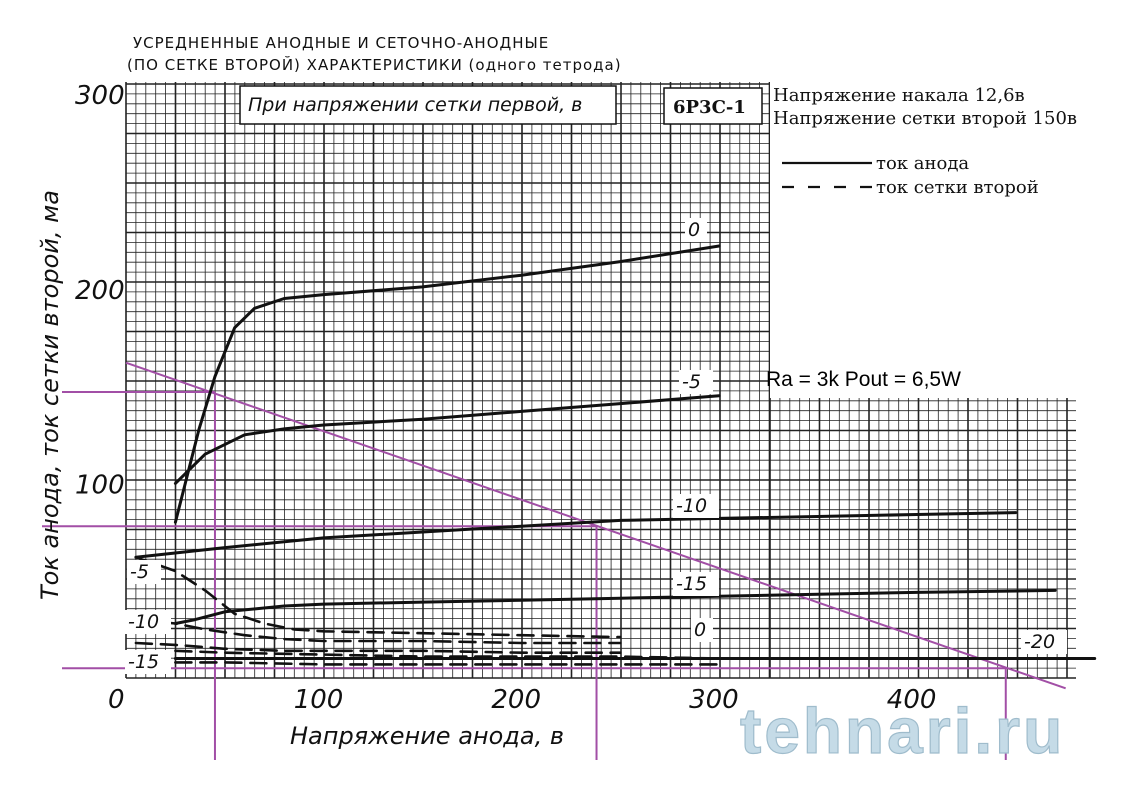  Describe the element at coordinates (691, 584) in the screenshot. I see `curve-label-anode: -15` at that location.